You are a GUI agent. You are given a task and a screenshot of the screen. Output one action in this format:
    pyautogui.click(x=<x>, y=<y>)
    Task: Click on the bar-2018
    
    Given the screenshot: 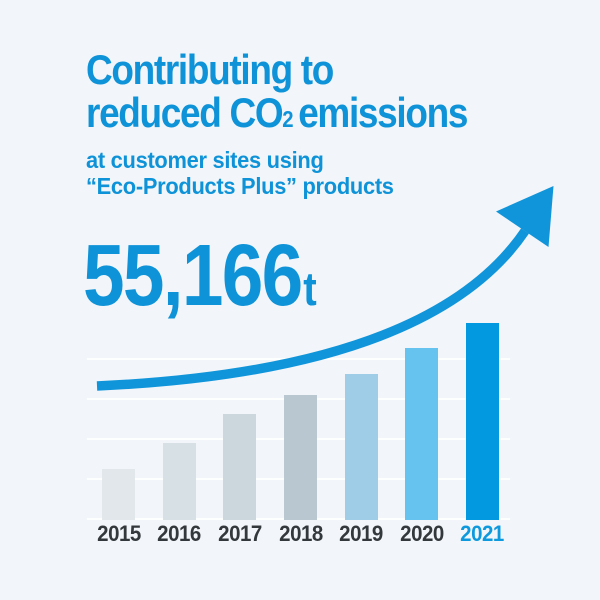 What is the action you would take?
    pyautogui.click(x=300, y=457)
    